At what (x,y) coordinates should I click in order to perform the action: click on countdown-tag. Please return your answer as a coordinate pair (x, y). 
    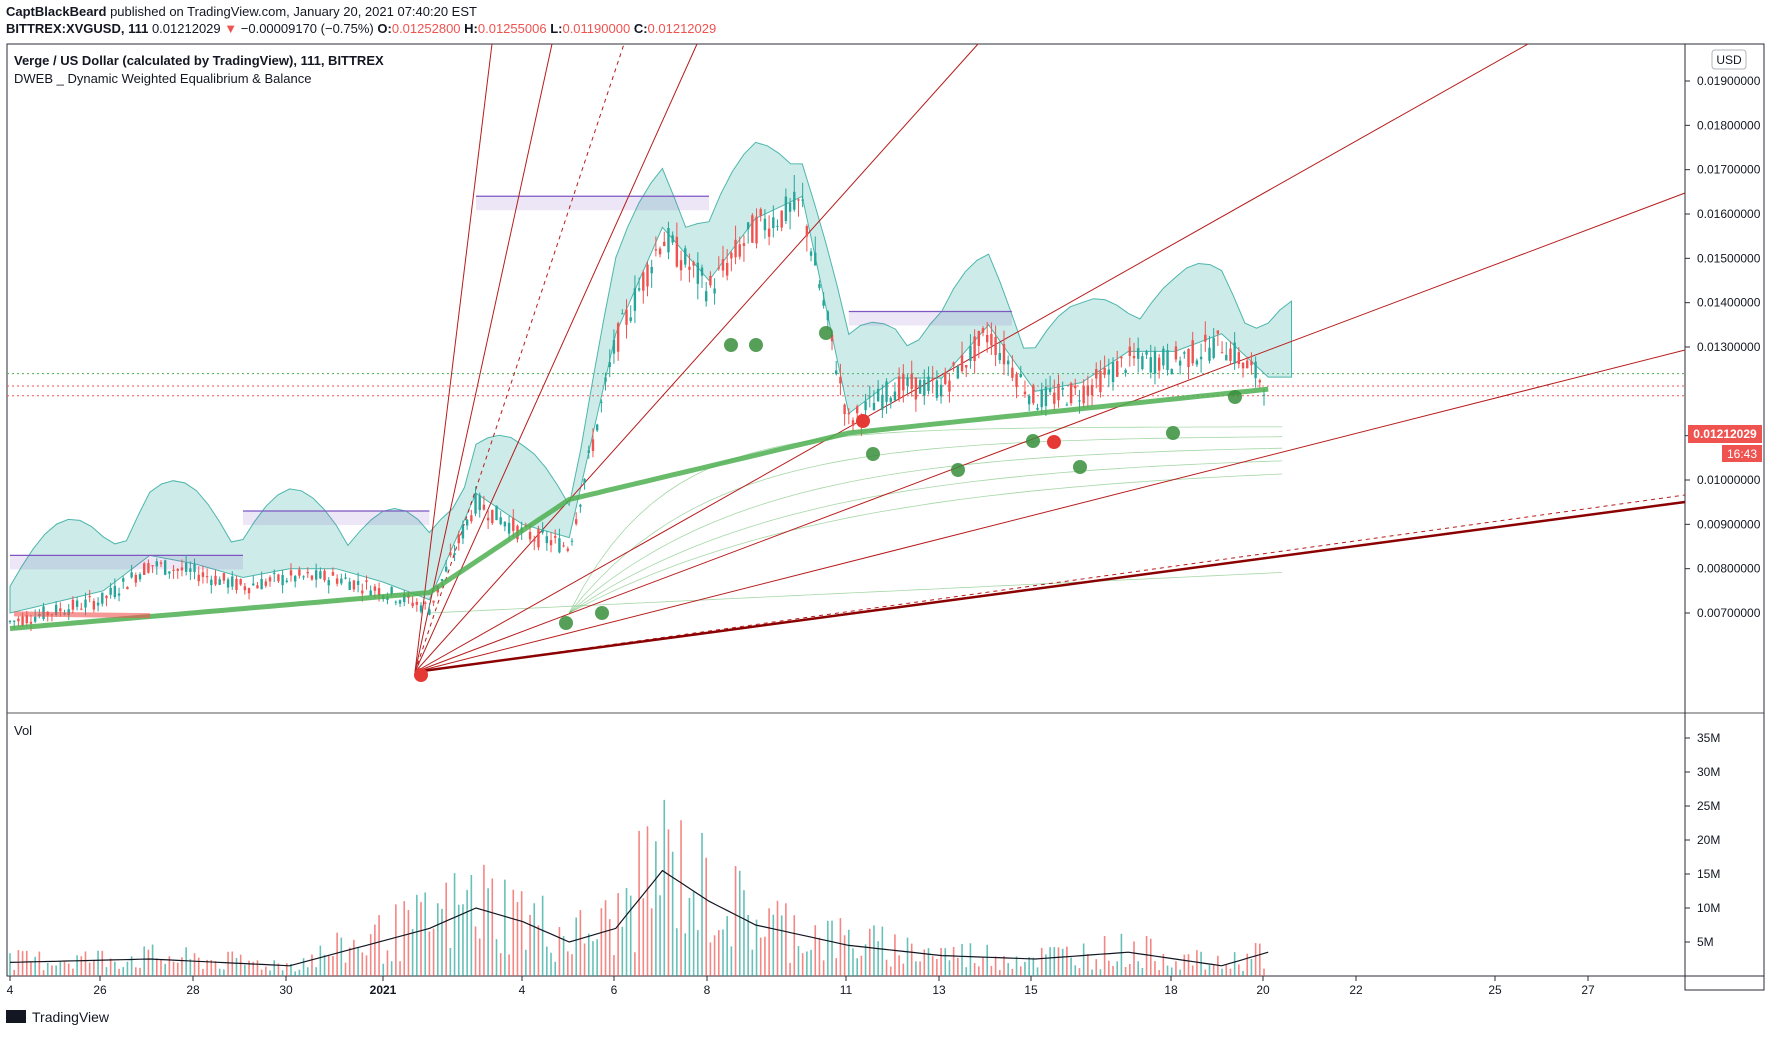
    Looking at the image, I should click on (1742, 453).